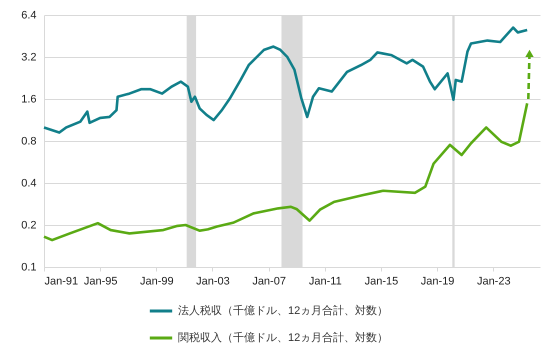 The width and height of the screenshot is (555, 350). What do you see at coordinates (61, 282) in the screenshot?
I see `x-tick-label: Jan-91` at bounding box center [61, 282].